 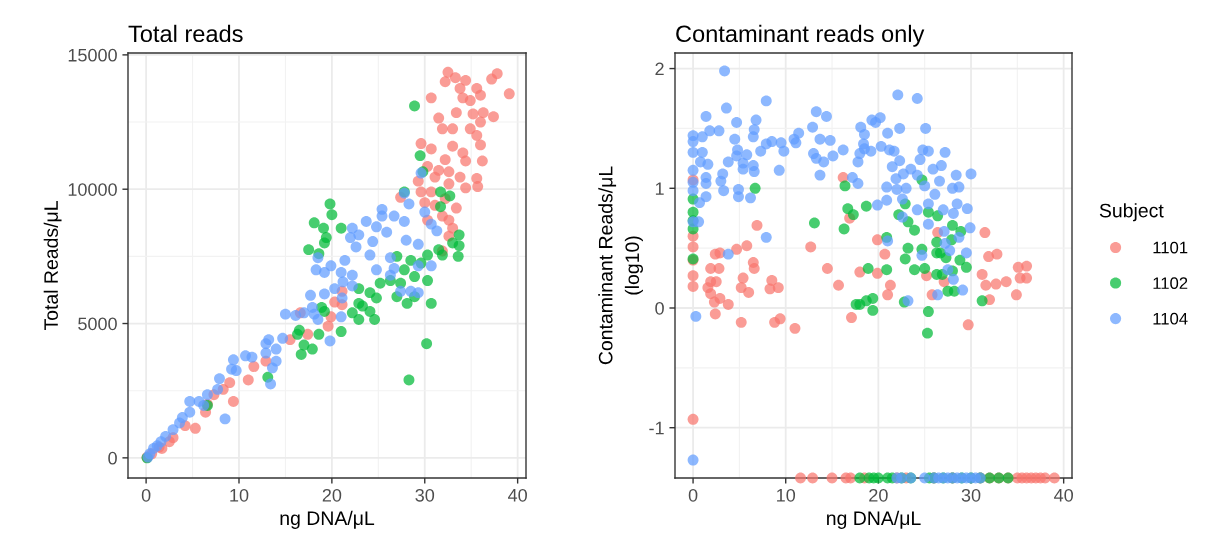 I want to click on y-axis-title: Contaminant Reads/μL (log10), so click(x=620, y=265).